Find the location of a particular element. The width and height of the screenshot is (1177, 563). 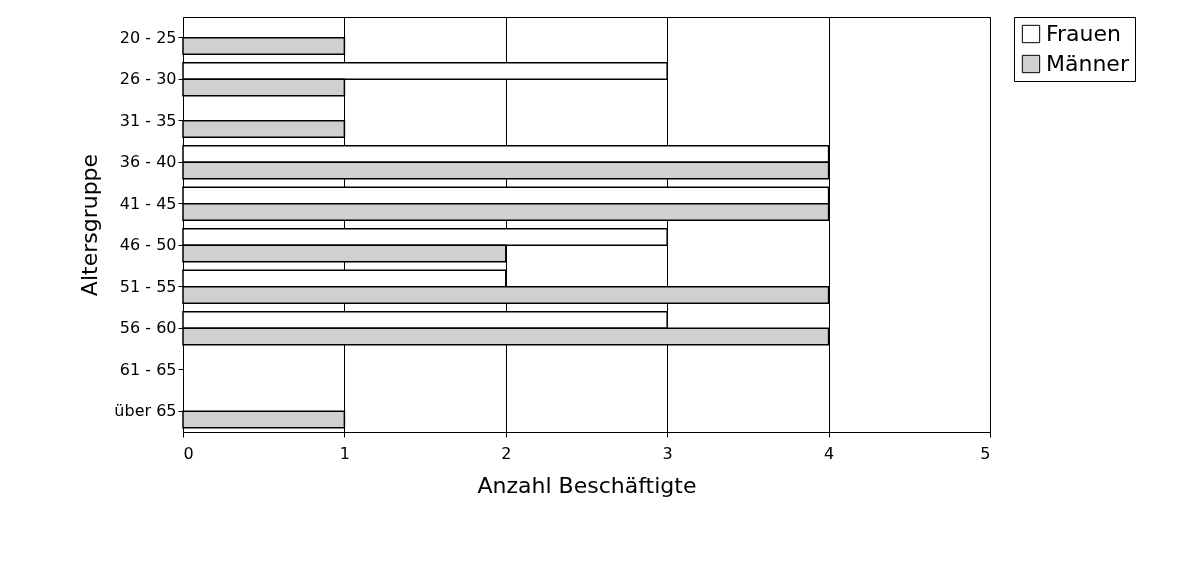

x-tick-label: 2 is located at coordinates (506, 453).